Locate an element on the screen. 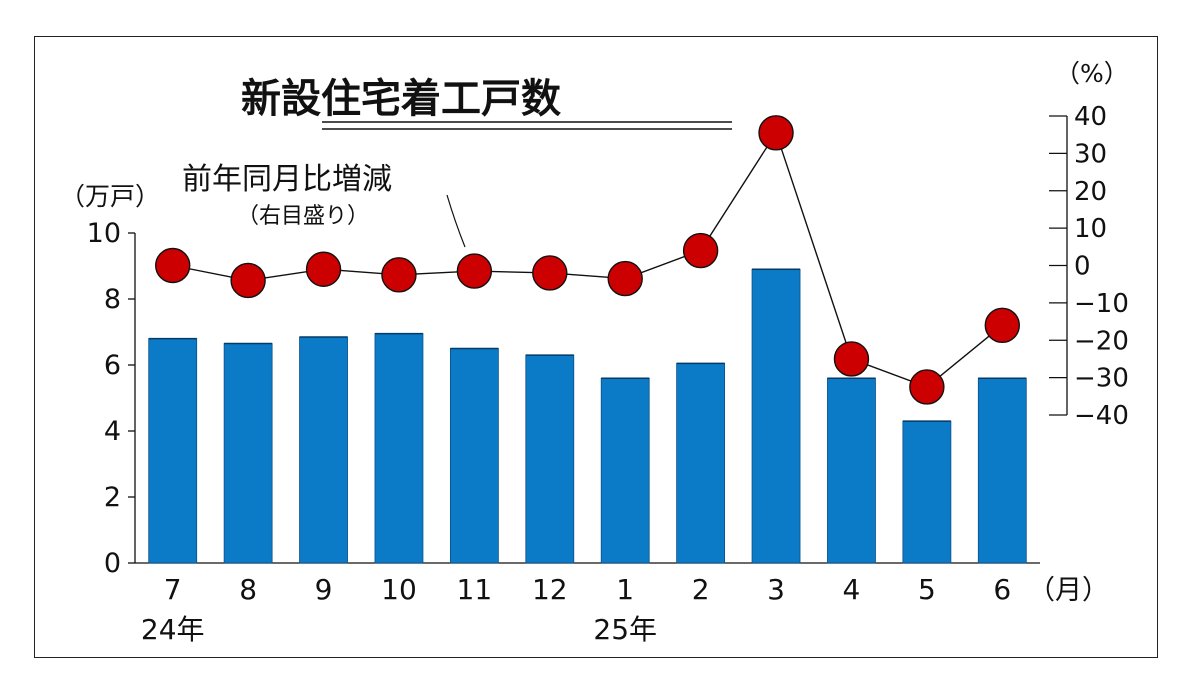  left-axis-tick-label: 6 is located at coordinates (112, 365).